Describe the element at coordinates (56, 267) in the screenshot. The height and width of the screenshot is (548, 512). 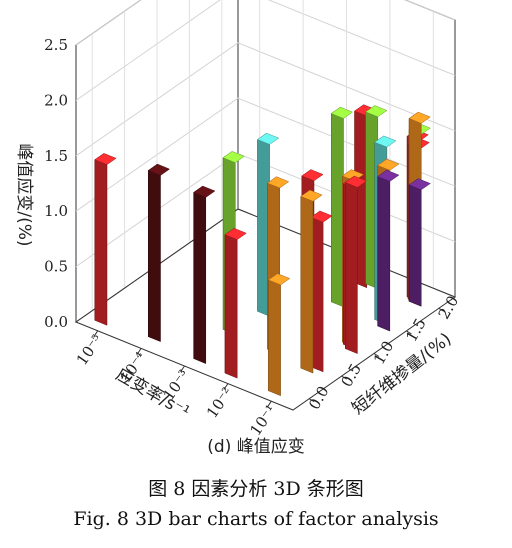
I see `y-tick-label: 0.5` at that location.